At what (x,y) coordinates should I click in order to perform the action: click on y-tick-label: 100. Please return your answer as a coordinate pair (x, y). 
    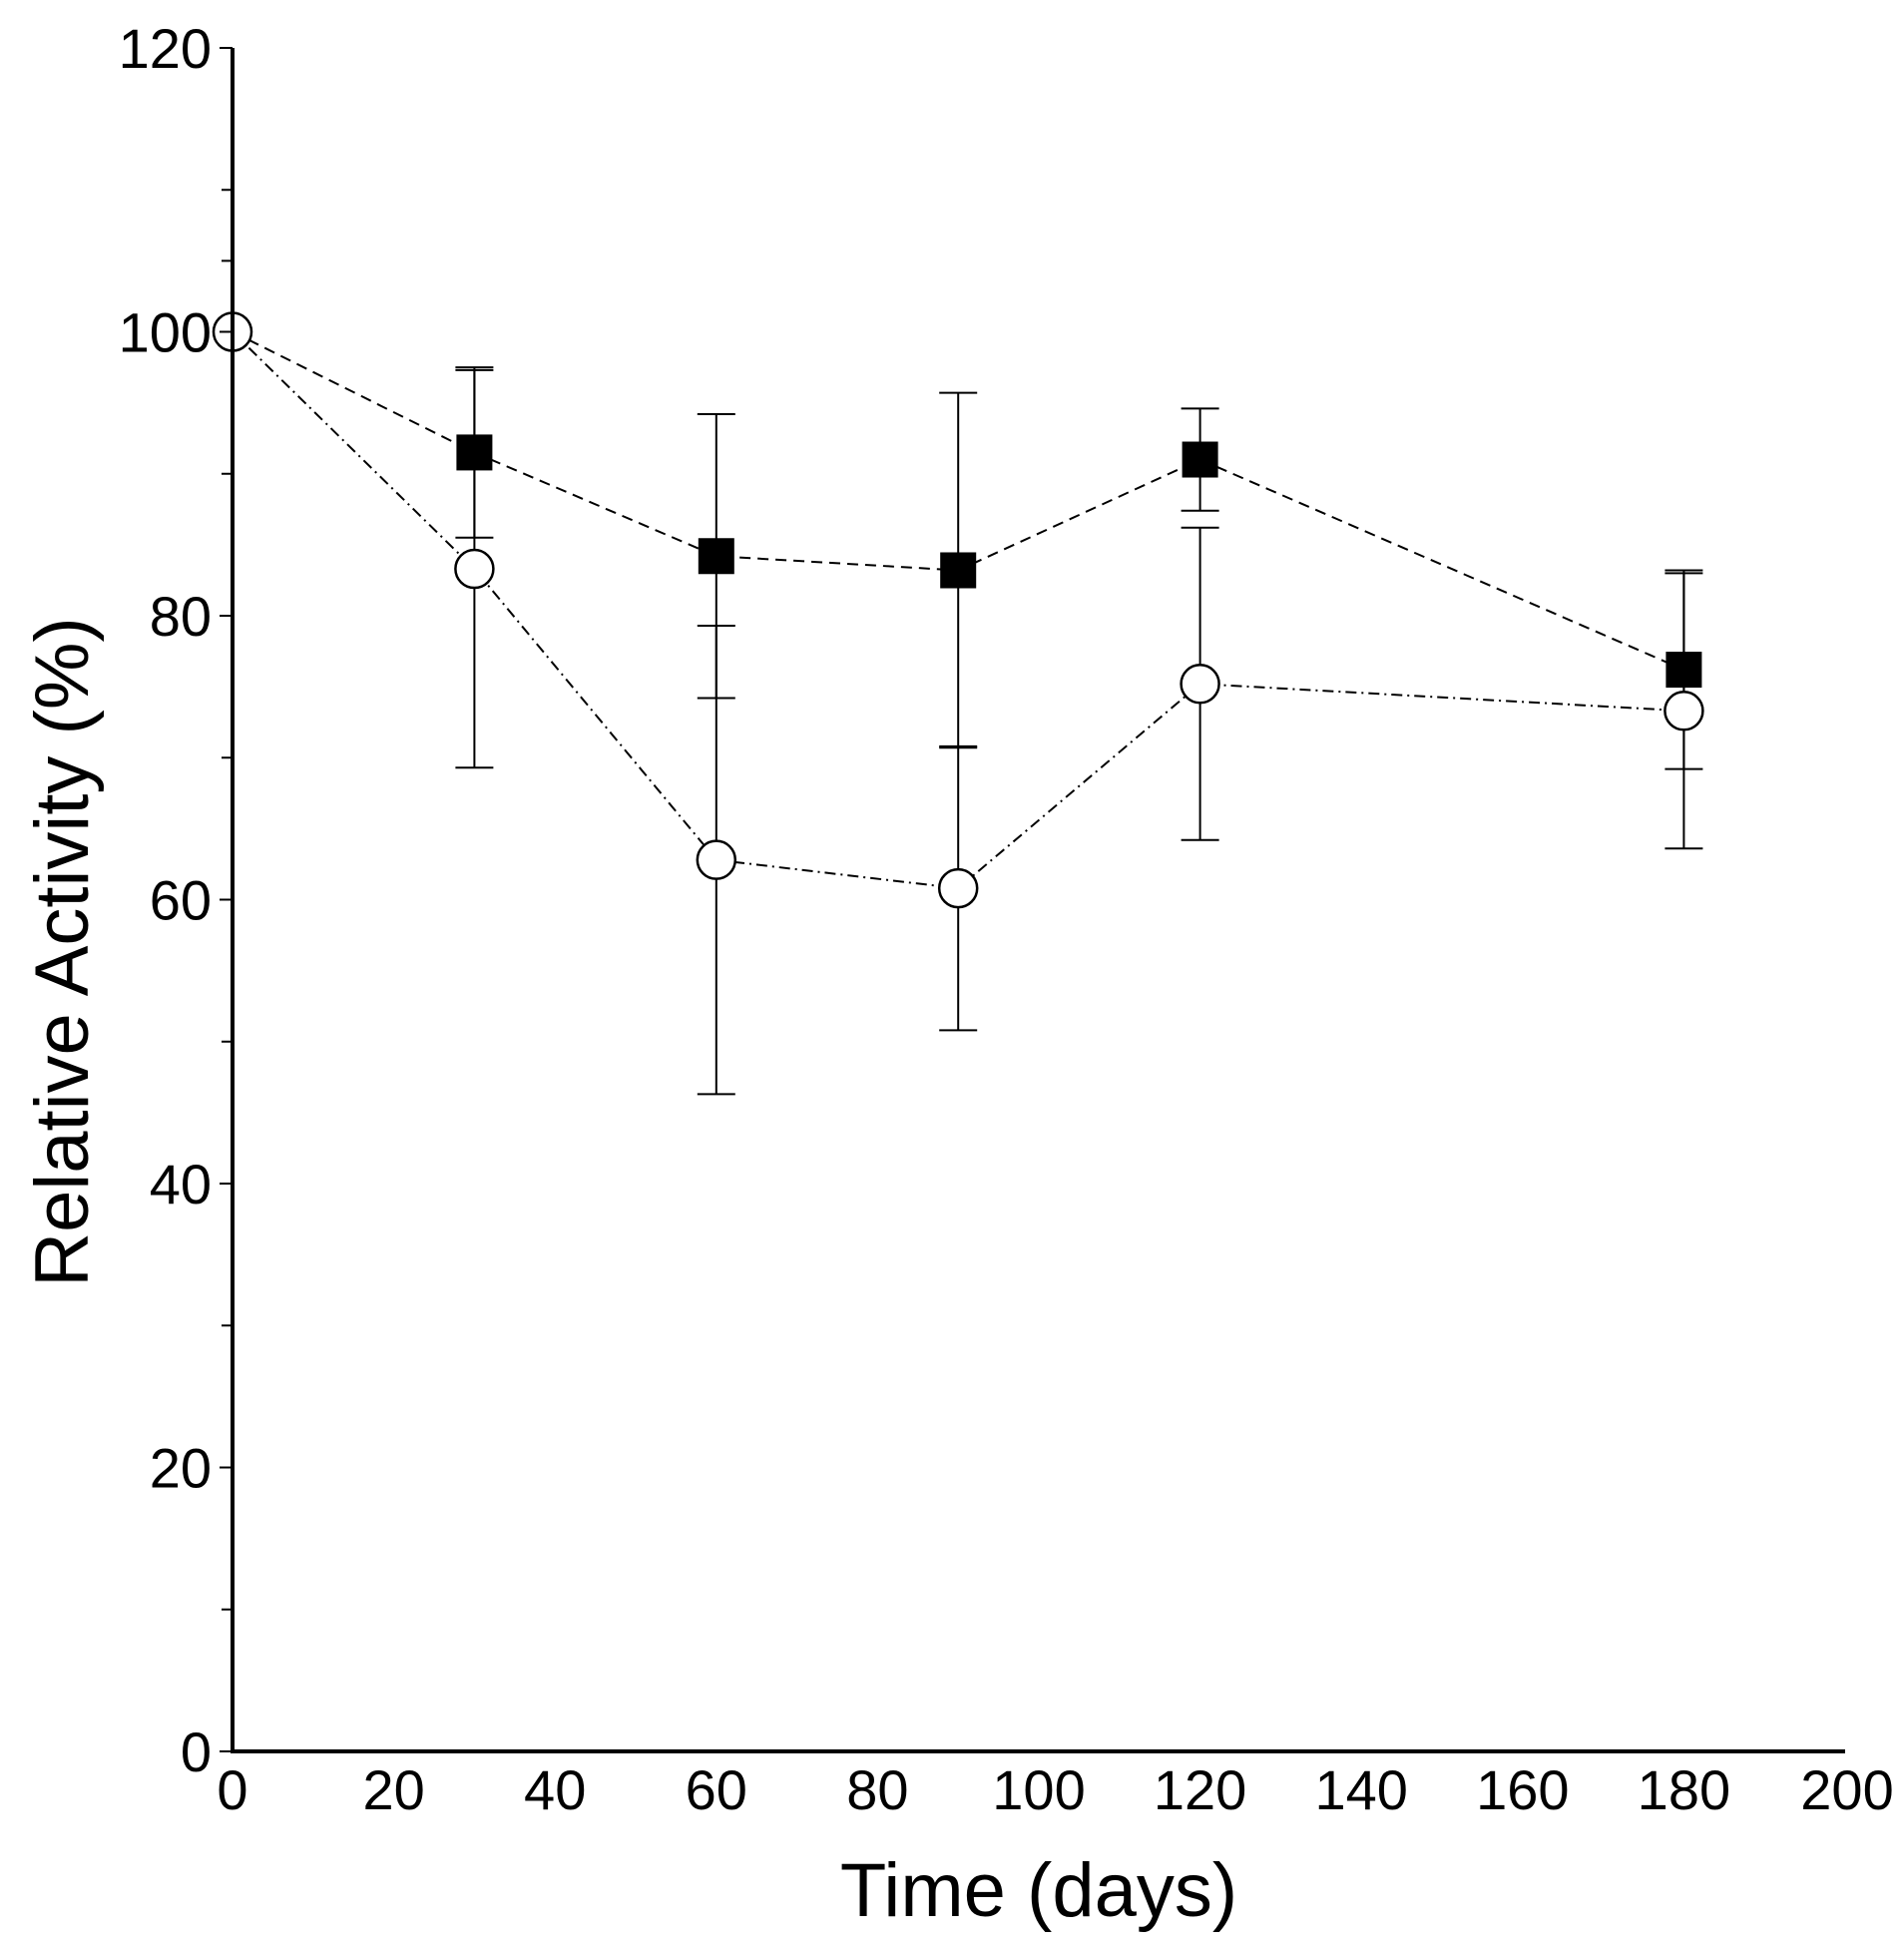
    Looking at the image, I should click on (165, 332).